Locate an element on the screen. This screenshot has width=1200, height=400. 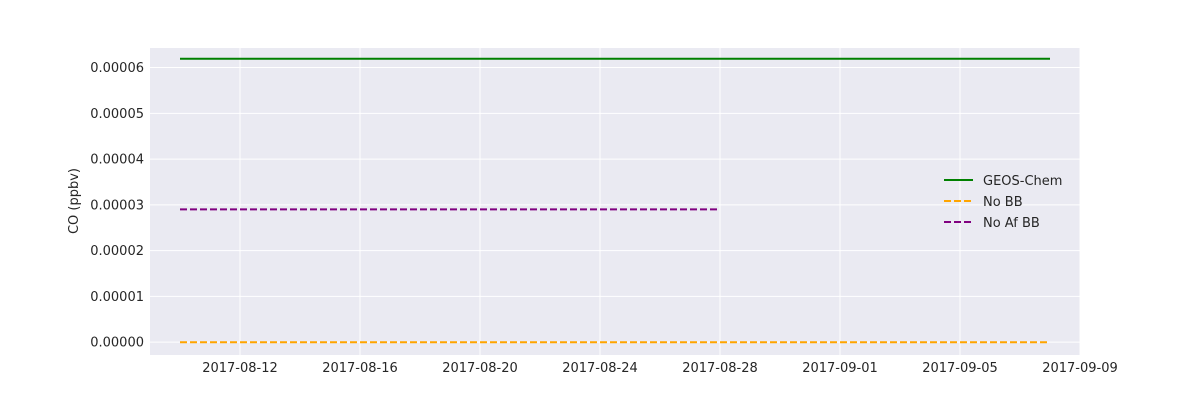
x-tick-label: 2017-09-09 is located at coordinates (1080, 368).